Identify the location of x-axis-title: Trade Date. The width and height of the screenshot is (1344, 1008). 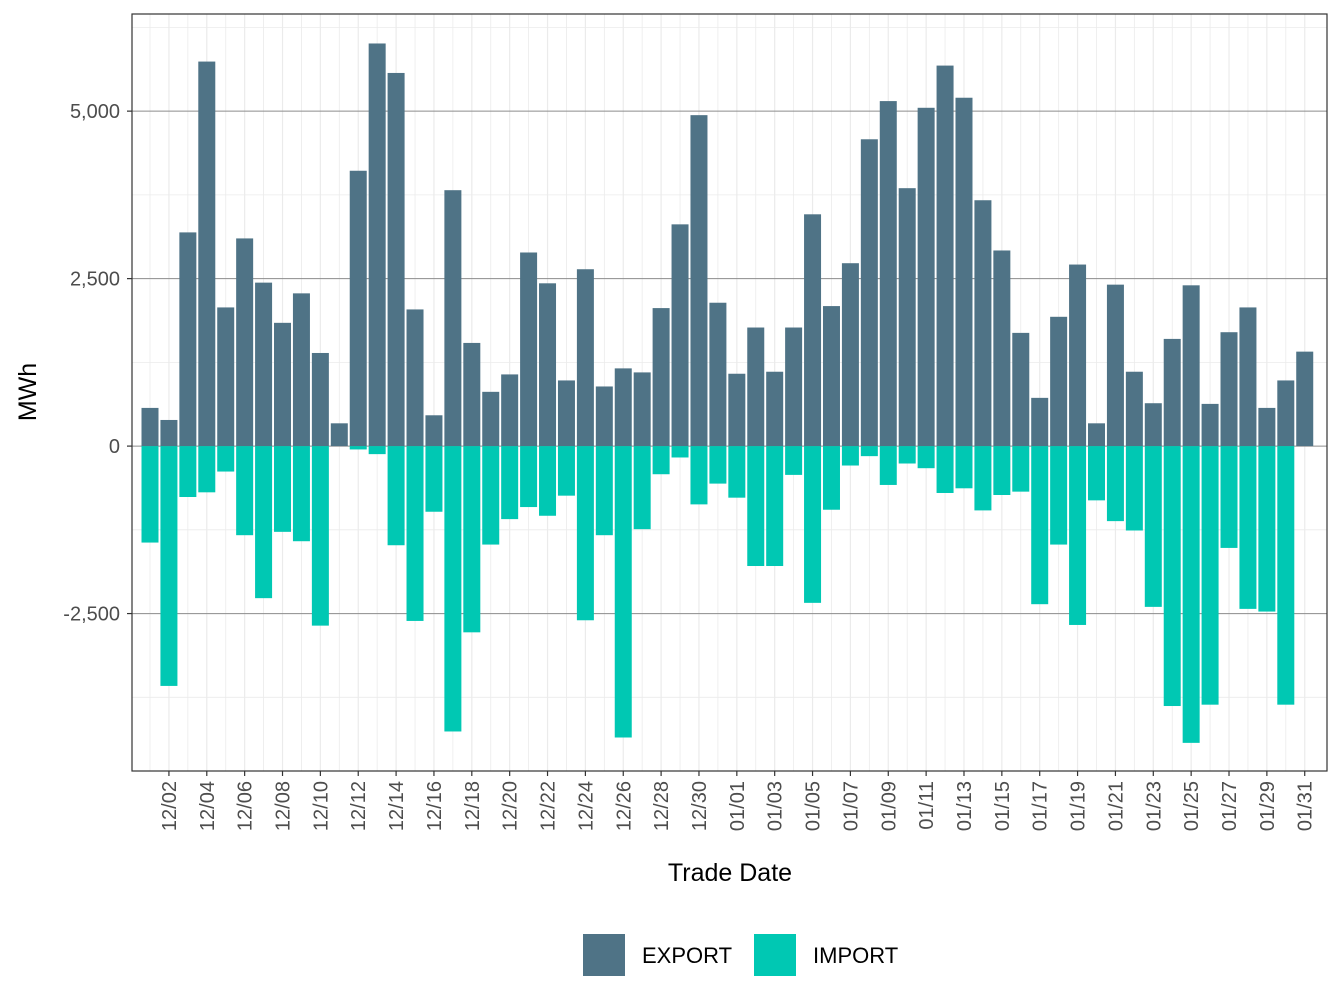
(730, 873).